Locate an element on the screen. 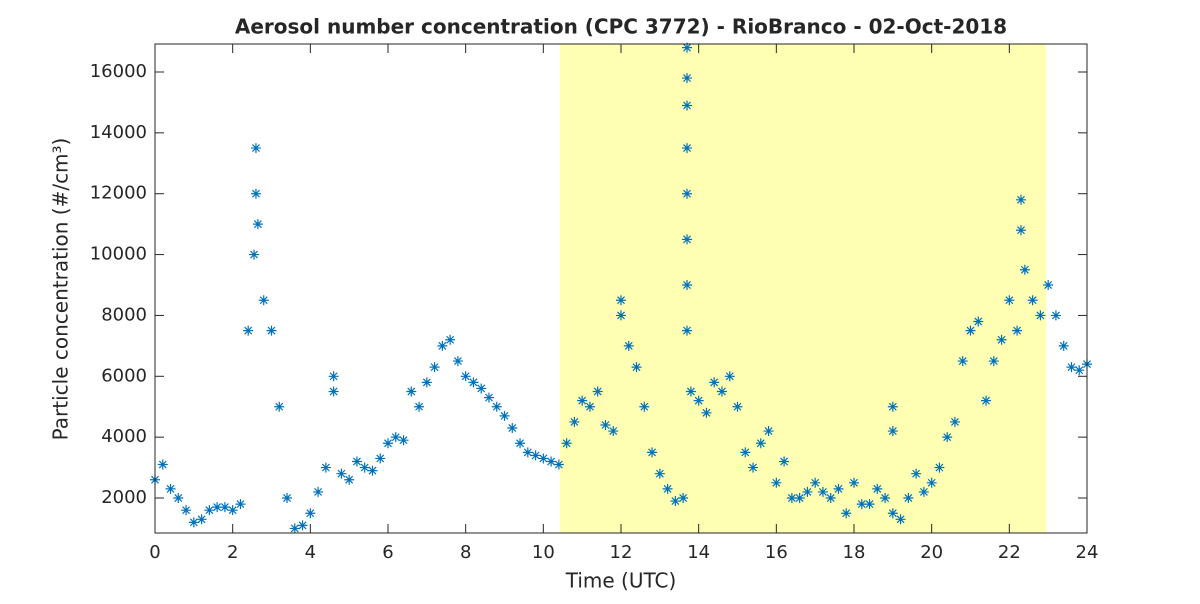 The height and width of the screenshot is (604, 1200). y-tick-label: 12000 is located at coordinates (118, 193).